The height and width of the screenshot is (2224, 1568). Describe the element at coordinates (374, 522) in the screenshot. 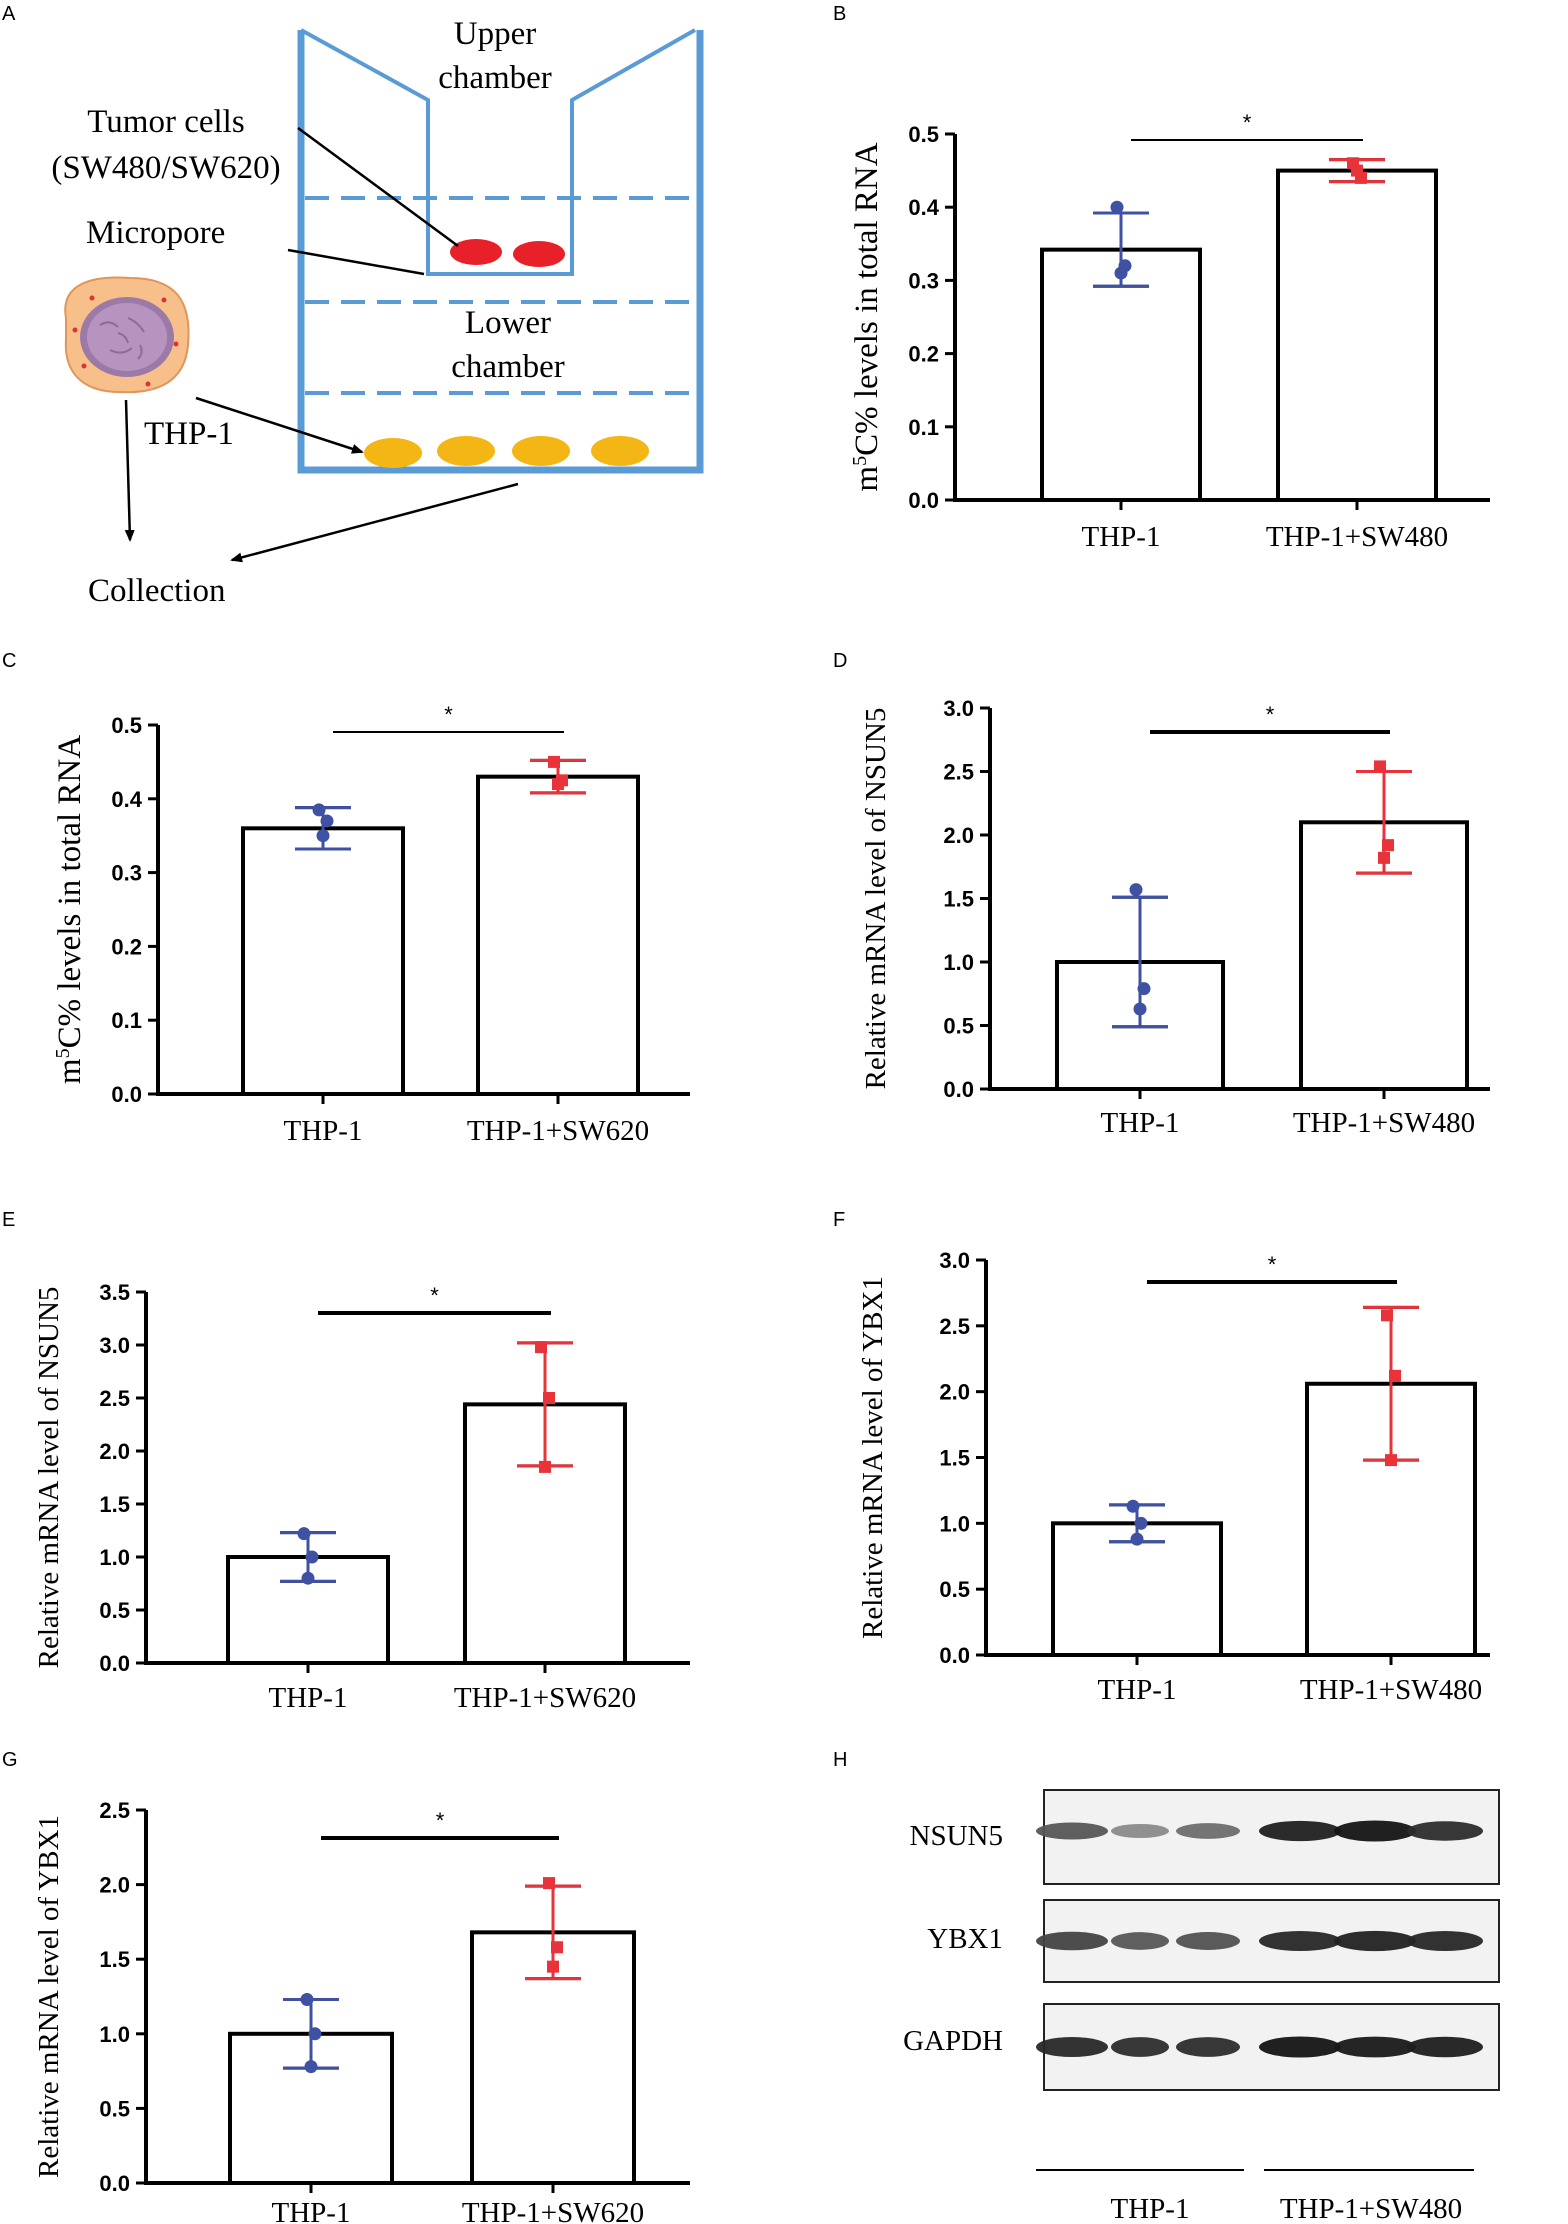

I see `chamber-to-collection-arrow` at that location.